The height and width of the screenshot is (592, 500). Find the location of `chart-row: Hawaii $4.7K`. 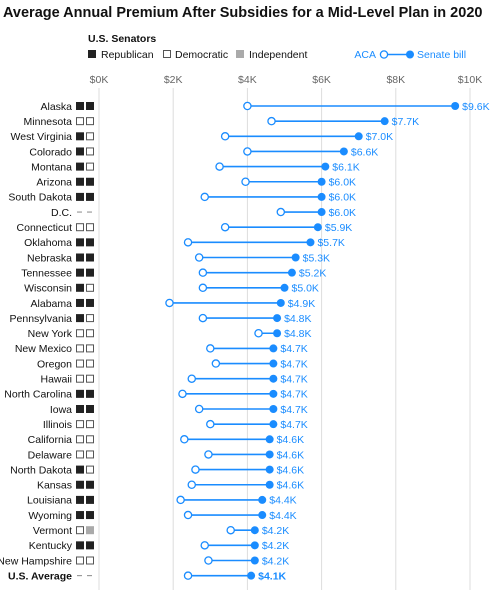

chart-row: Hawaii $4.7K is located at coordinates (173, 380).